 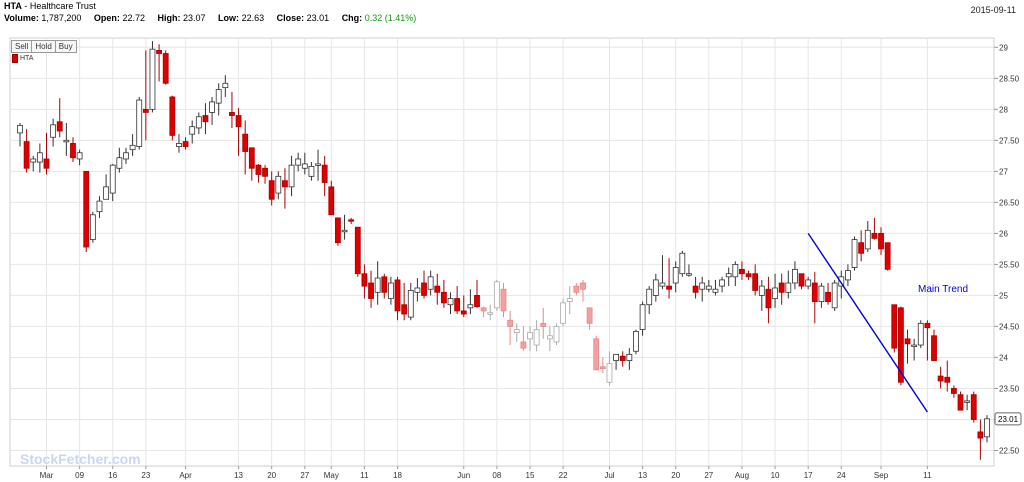 What do you see at coordinates (22, 46) in the screenshot?
I see `sell-button: Sell` at bounding box center [22, 46].